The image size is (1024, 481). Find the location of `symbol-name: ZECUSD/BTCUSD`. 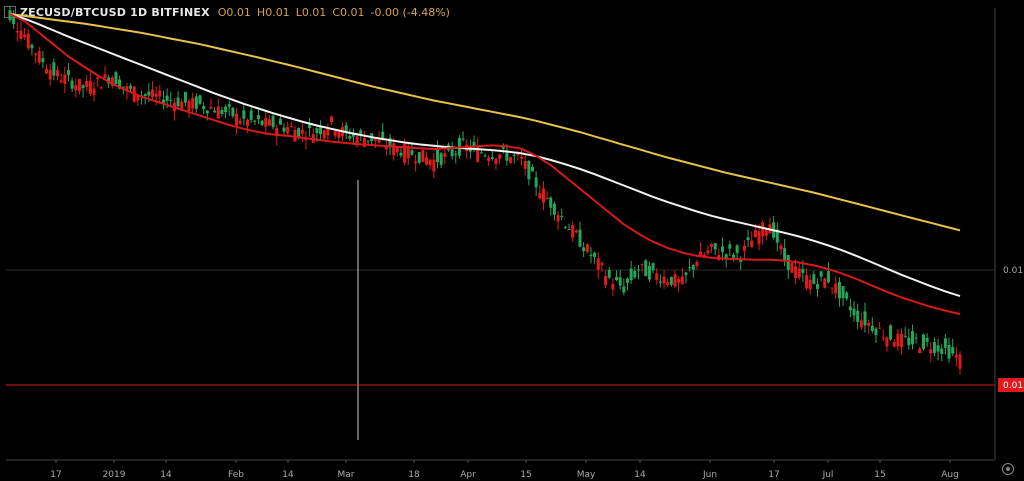

symbol-name: ZECUSD/BTCUSD is located at coordinates (73, 12).